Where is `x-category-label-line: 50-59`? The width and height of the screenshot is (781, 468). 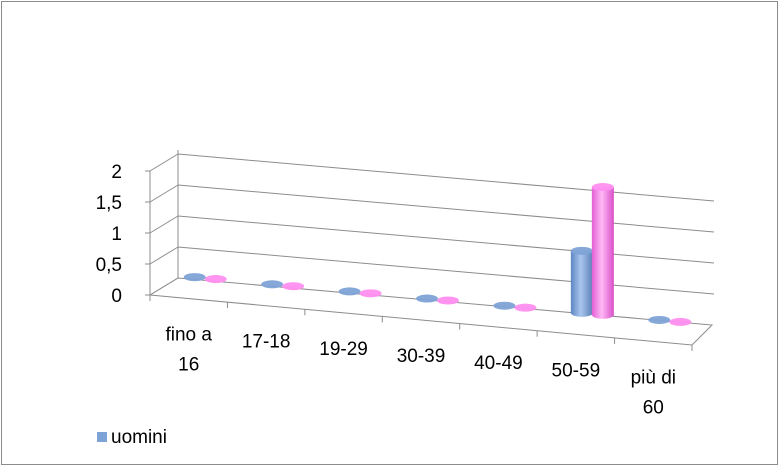 x-category-label-line: 50-59 is located at coordinates (576, 370).